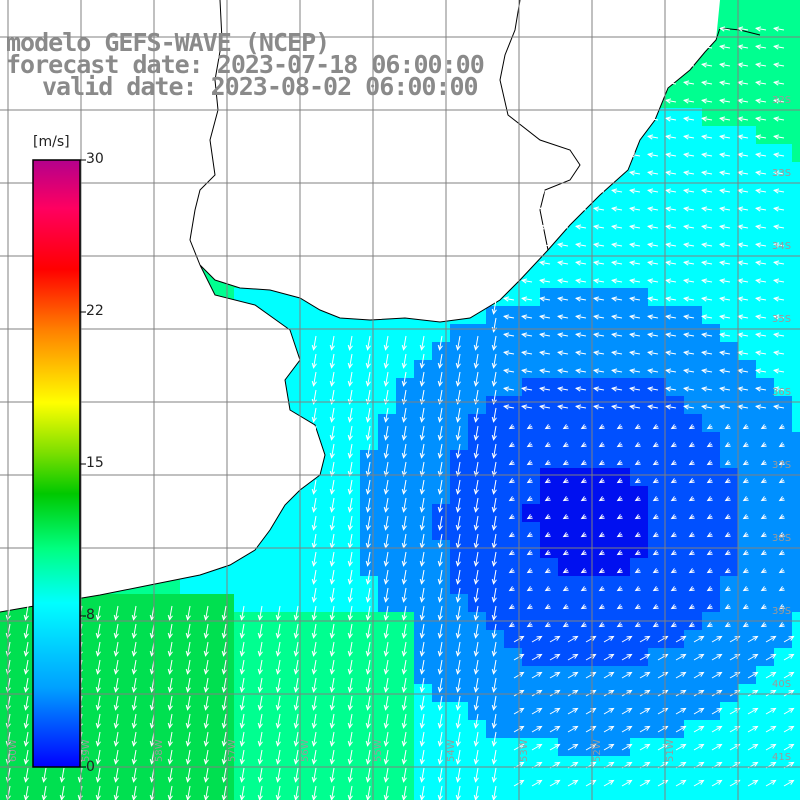  What do you see at coordinates (83, 463) in the screenshot?
I see `colorbar-tick-marks` at bounding box center [83, 463].